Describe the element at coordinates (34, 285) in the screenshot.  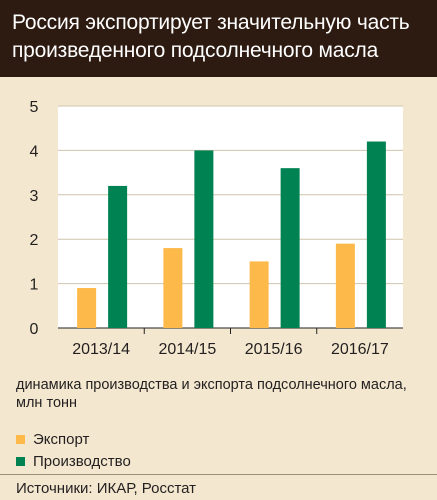
I see `y-tick-label: 1` at that location.